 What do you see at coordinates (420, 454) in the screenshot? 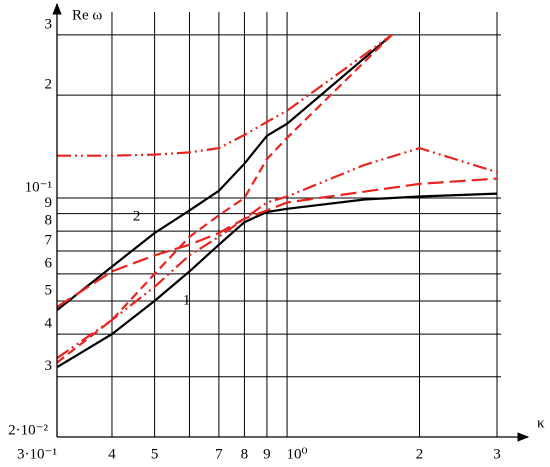
I see `x-tick-label: 2` at bounding box center [420, 454].